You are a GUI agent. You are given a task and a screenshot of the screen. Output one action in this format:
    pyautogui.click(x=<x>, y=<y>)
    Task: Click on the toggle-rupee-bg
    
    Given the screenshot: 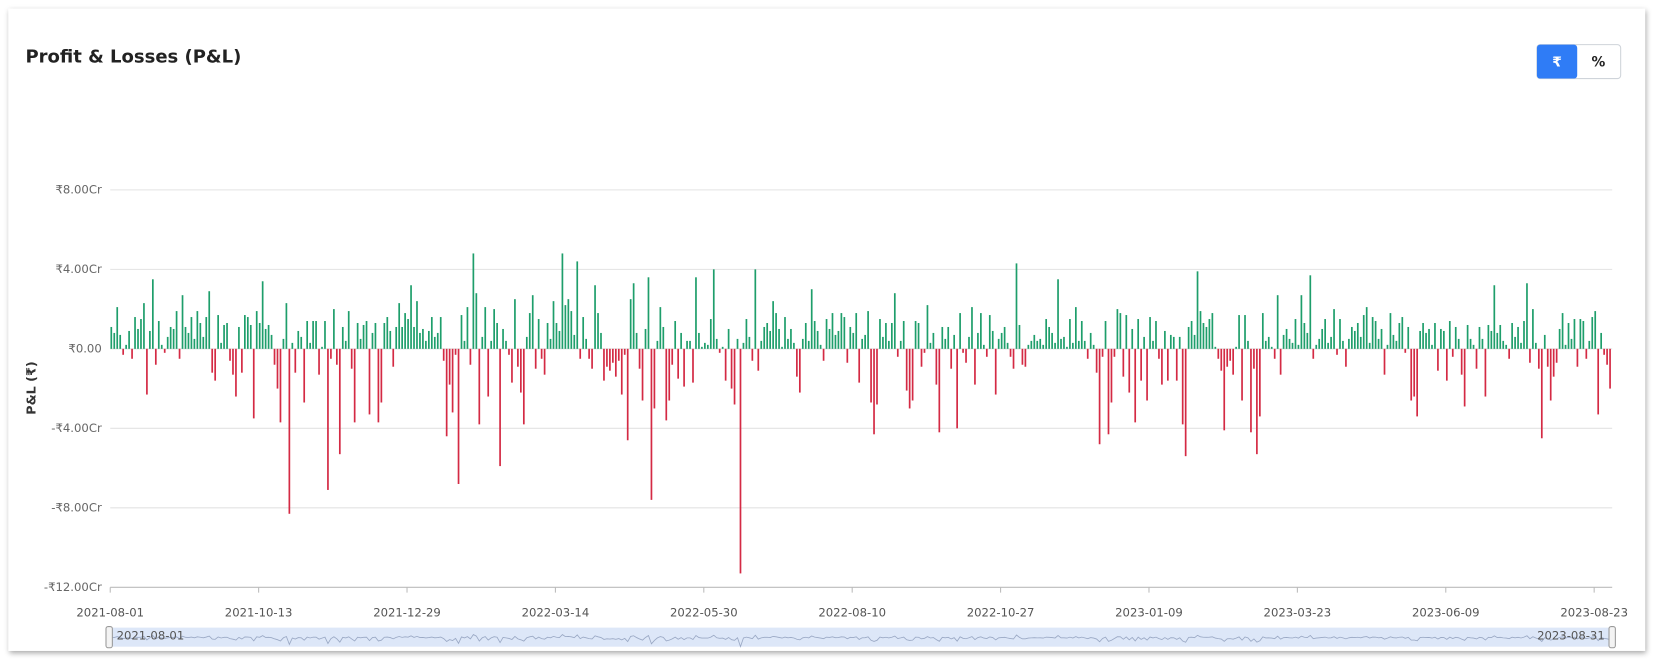 What is the action you would take?
    pyautogui.click(x=1557, y=61)
    